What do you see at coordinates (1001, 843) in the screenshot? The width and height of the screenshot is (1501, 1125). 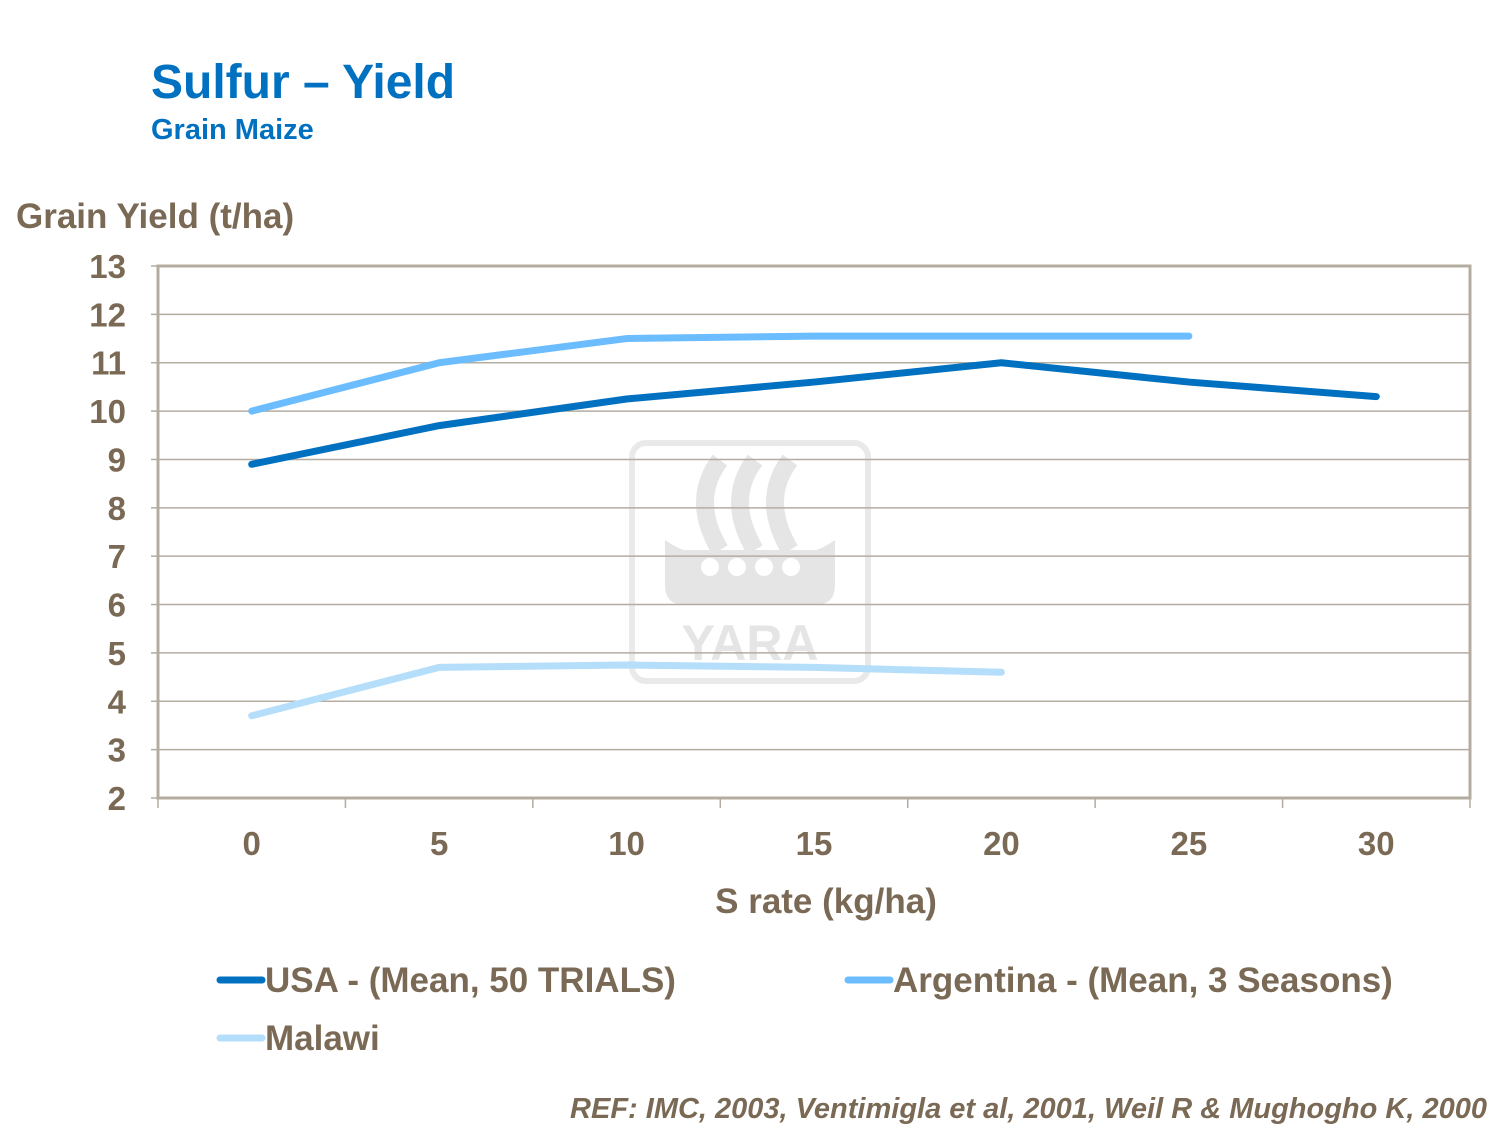 I see `x-tick-label: 20` at bounding box center [1001, 843].